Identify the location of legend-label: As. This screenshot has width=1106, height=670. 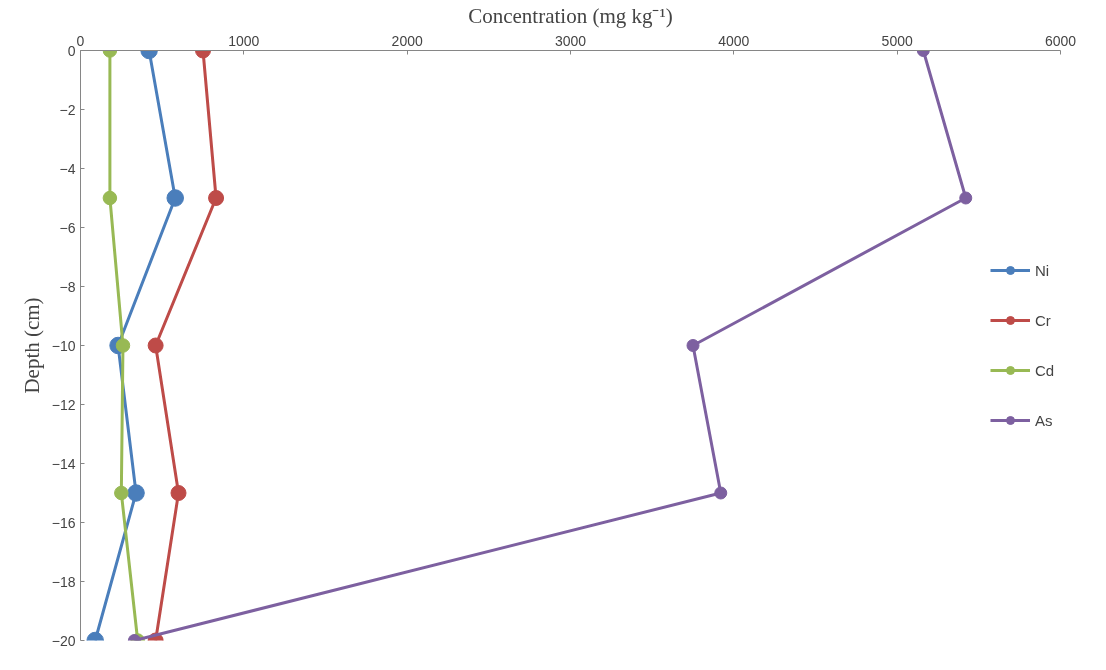
(1044, 420).